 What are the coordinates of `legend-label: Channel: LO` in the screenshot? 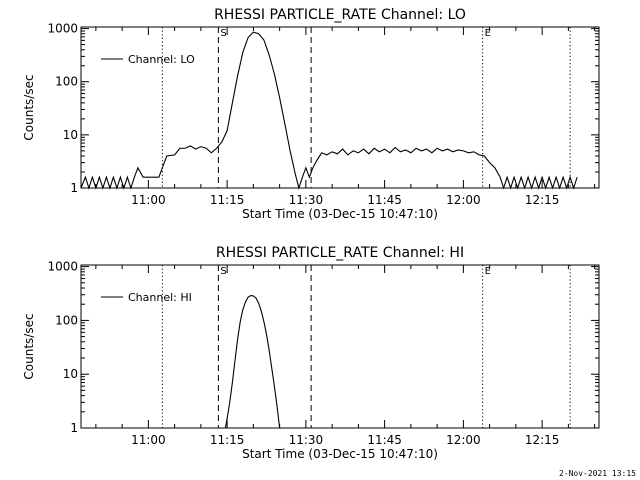 It's located at (161, 59).